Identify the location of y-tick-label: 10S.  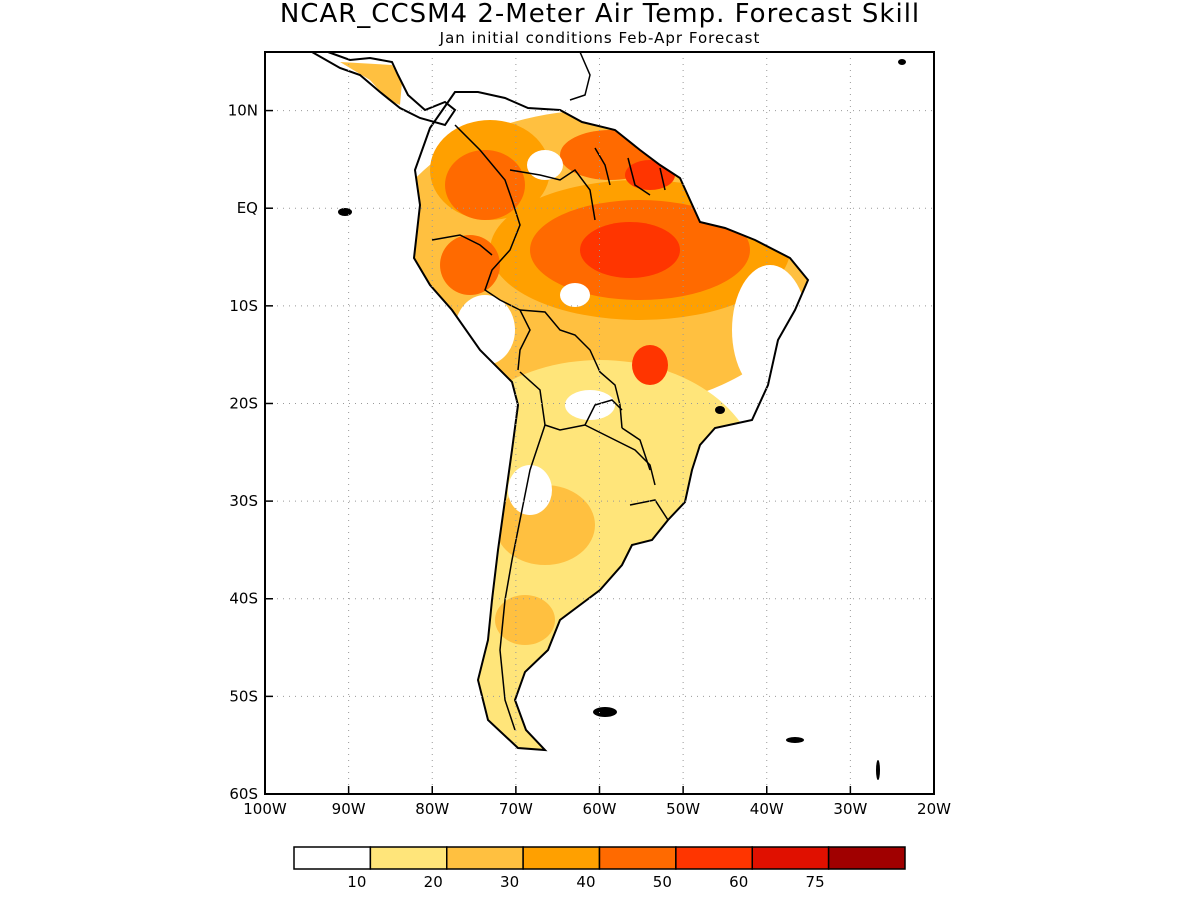
(243, 306).